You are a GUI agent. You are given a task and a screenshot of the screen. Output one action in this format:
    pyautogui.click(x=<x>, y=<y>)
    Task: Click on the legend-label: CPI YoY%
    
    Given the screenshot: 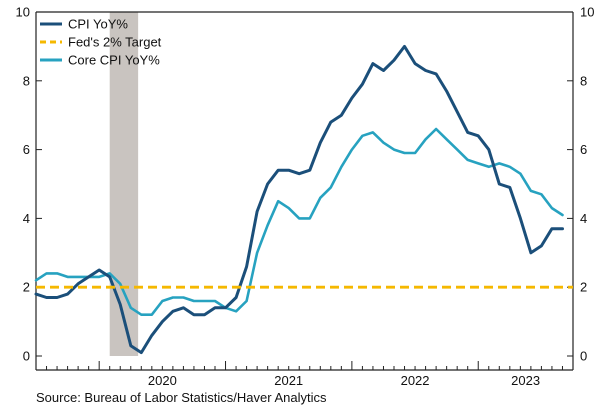 What is the action you would take?
    pyautogui.click(x=98, y=24)
    